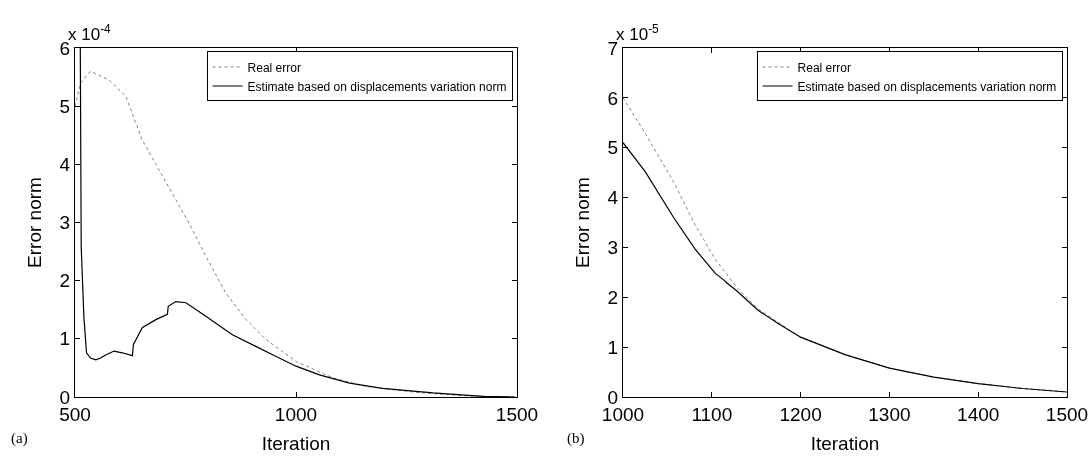 This screenshot has height=465, width=1090. Describe the element at coordinates (576, 438) in the screenshot. I see `text: (b)` at that location.